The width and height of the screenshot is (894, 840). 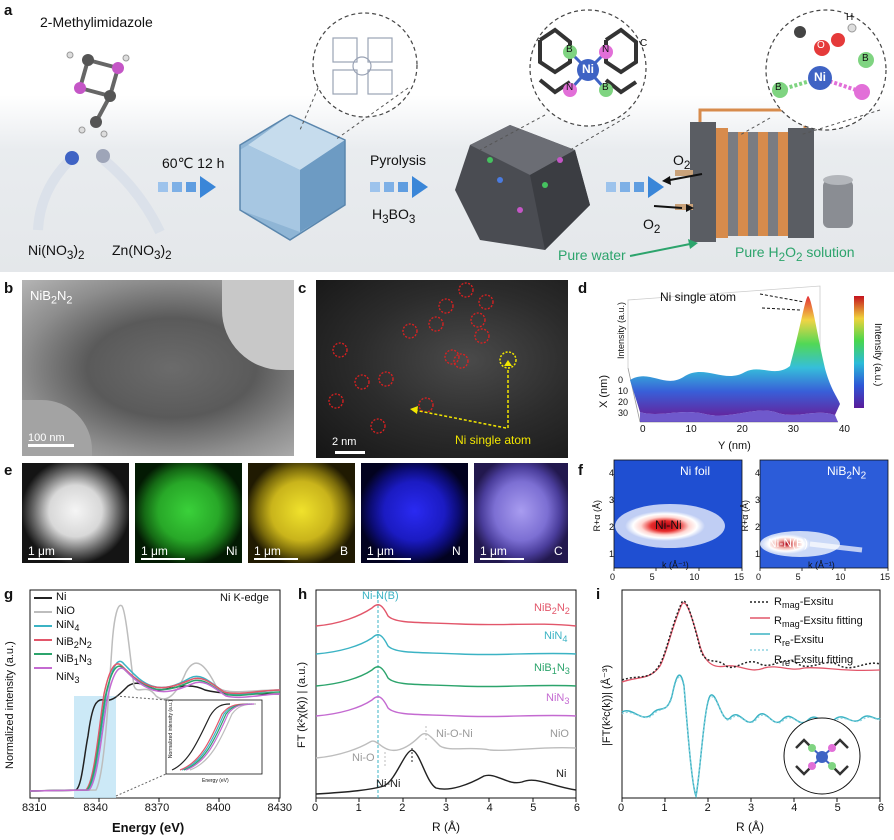 What do you see at coordinates (148, 827) in the screenshot?
I see `xanes-xlabel: Energy (eV)` at bounding box center [148, 827].